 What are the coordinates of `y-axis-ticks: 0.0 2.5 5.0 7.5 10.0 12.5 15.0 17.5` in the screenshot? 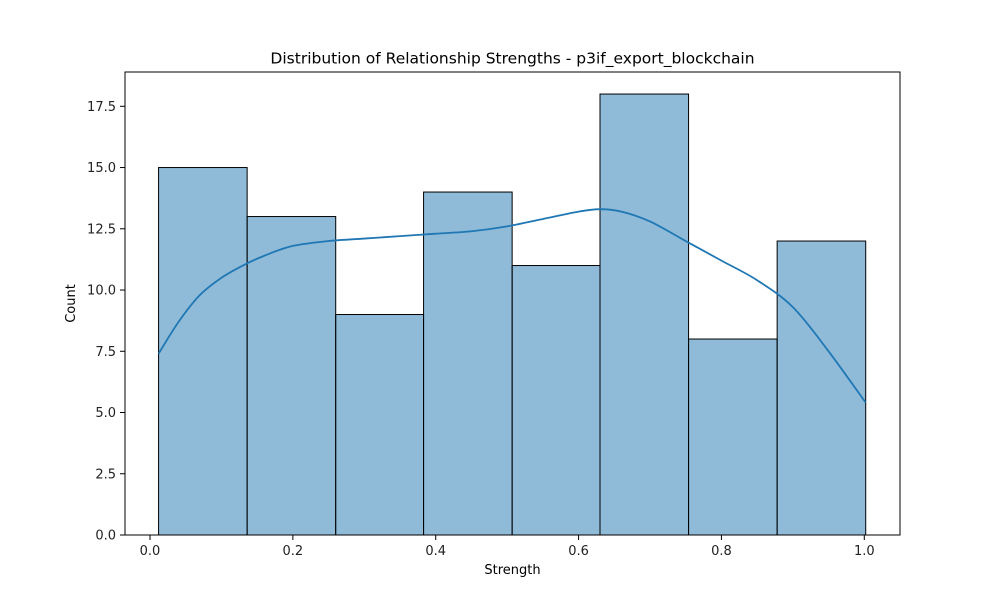 It's located at (106, 322).